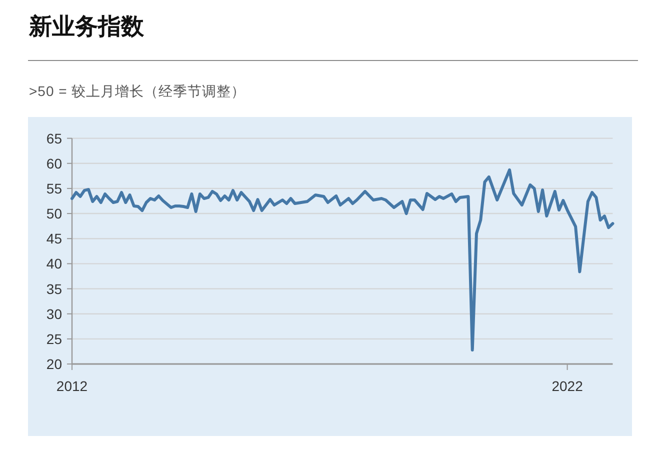 This screenshot has height=464, width=666. I want to click on title: 新业务指数, so click(86, 26).